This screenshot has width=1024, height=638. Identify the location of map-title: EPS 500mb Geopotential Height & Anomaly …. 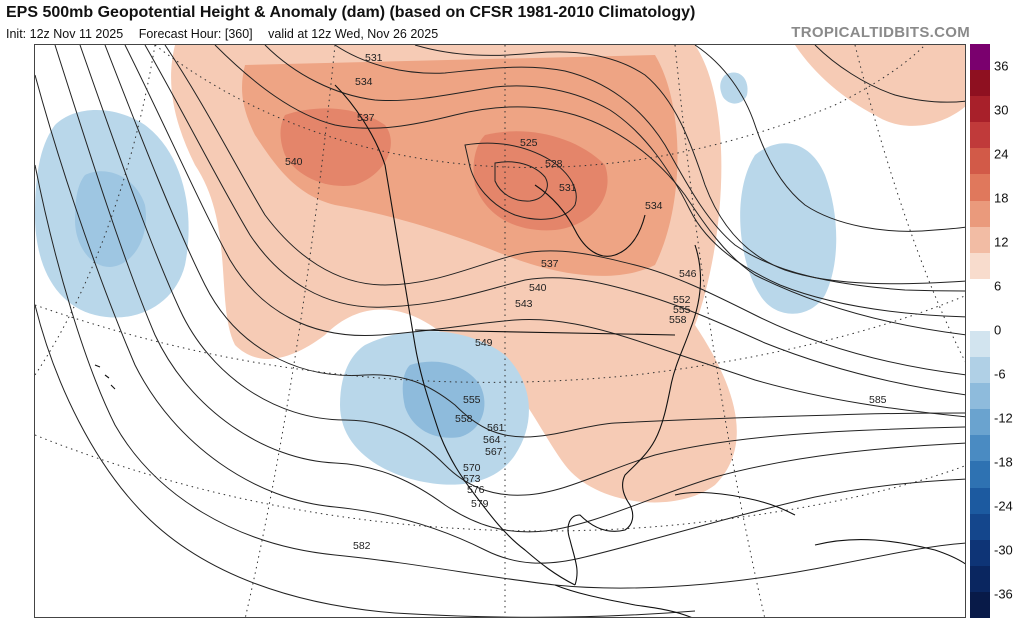
(351, 12).